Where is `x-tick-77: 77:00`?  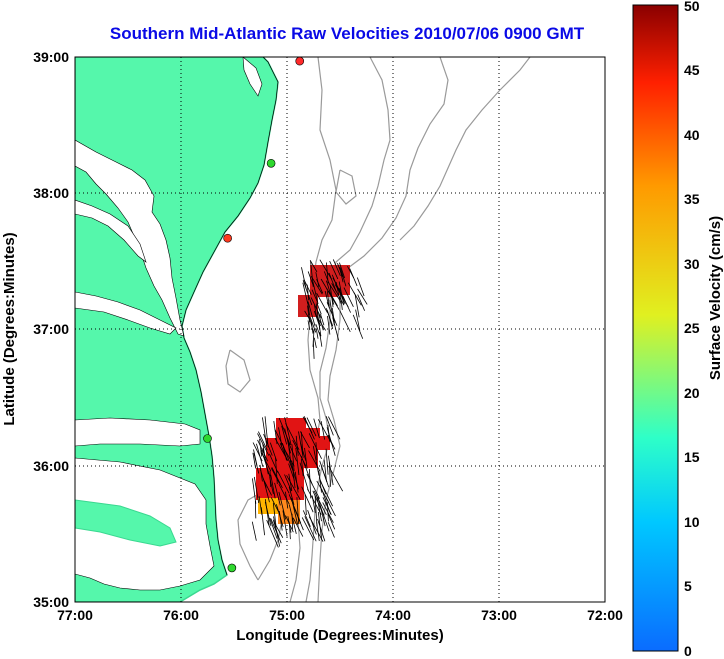 x-tick-77: 77:00 is located at coordinates (75, 615).